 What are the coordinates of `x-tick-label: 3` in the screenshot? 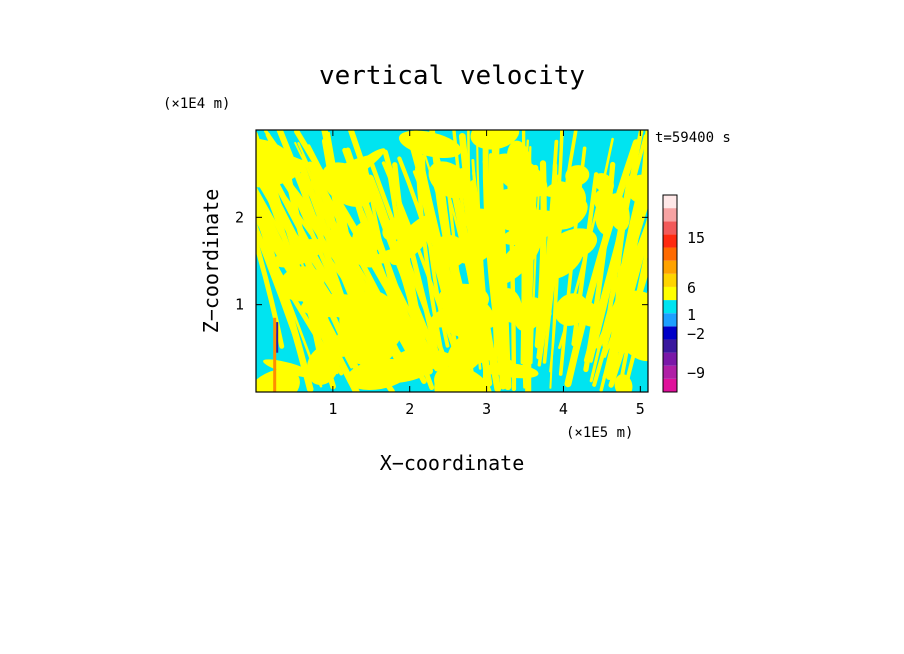 It's located at (486, 409).